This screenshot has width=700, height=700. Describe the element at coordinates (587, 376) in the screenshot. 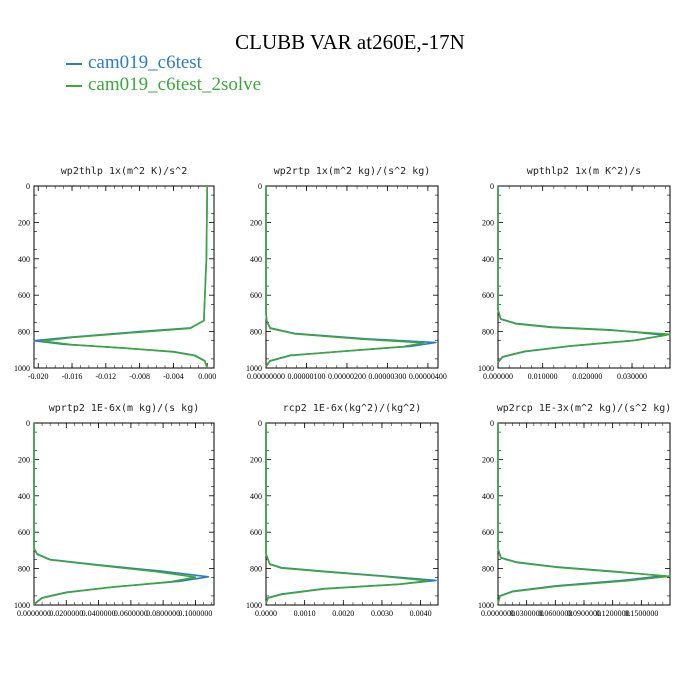

I see `x-tick-label: 0.020000` at that location.